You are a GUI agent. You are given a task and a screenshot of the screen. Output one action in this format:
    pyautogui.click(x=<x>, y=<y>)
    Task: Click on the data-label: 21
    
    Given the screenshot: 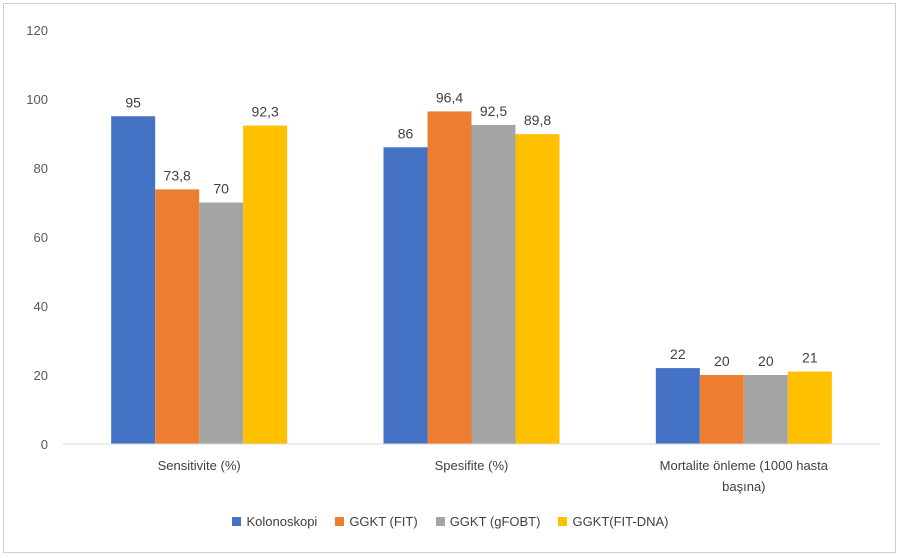 What is the action you would take?
    pyautogui.click(x=810, y=358)
    